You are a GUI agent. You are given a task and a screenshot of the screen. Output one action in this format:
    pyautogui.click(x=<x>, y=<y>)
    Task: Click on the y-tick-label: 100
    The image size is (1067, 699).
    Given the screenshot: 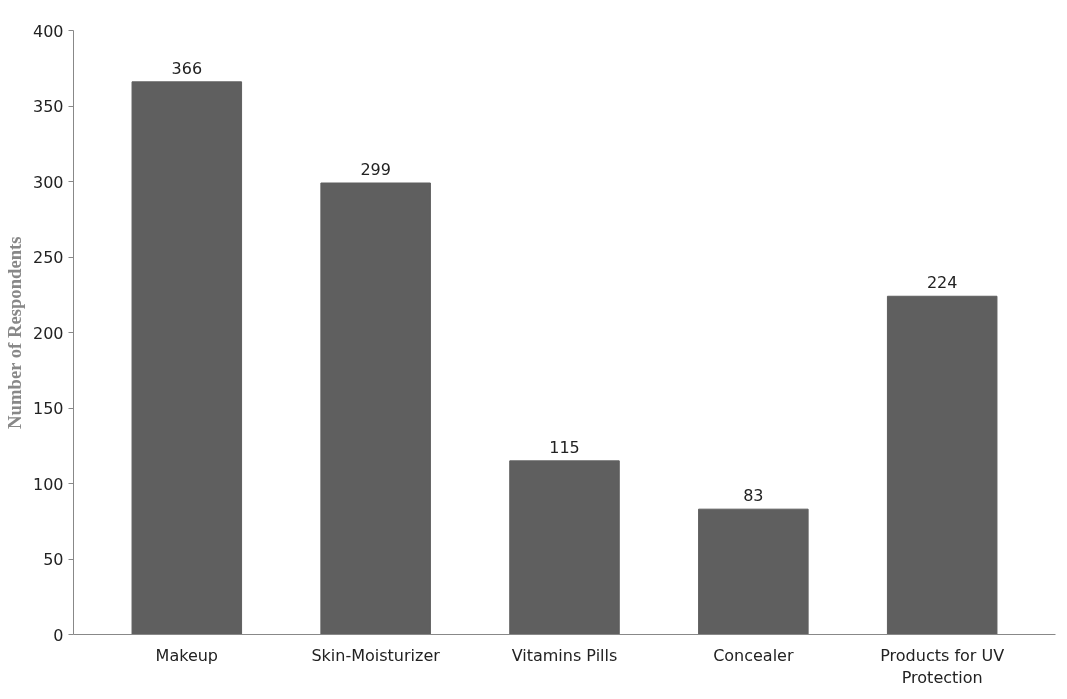 What is the action you would take?
    pyautogui.click(x=48, y=484)
    